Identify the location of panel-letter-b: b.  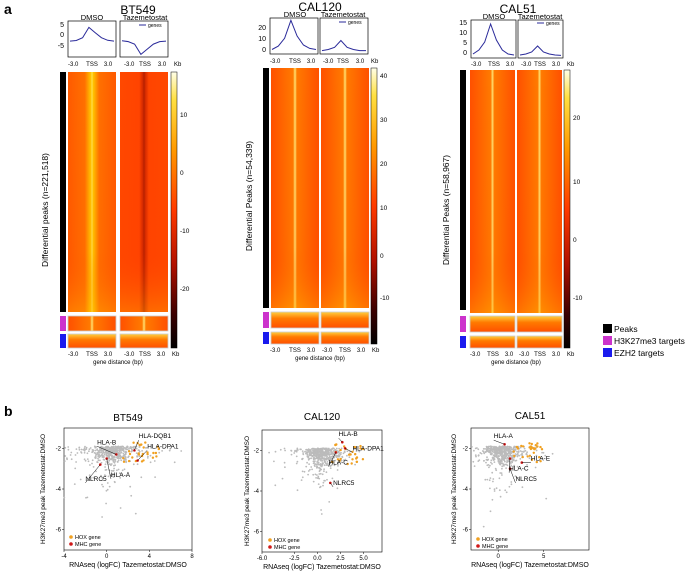
(8, 411).